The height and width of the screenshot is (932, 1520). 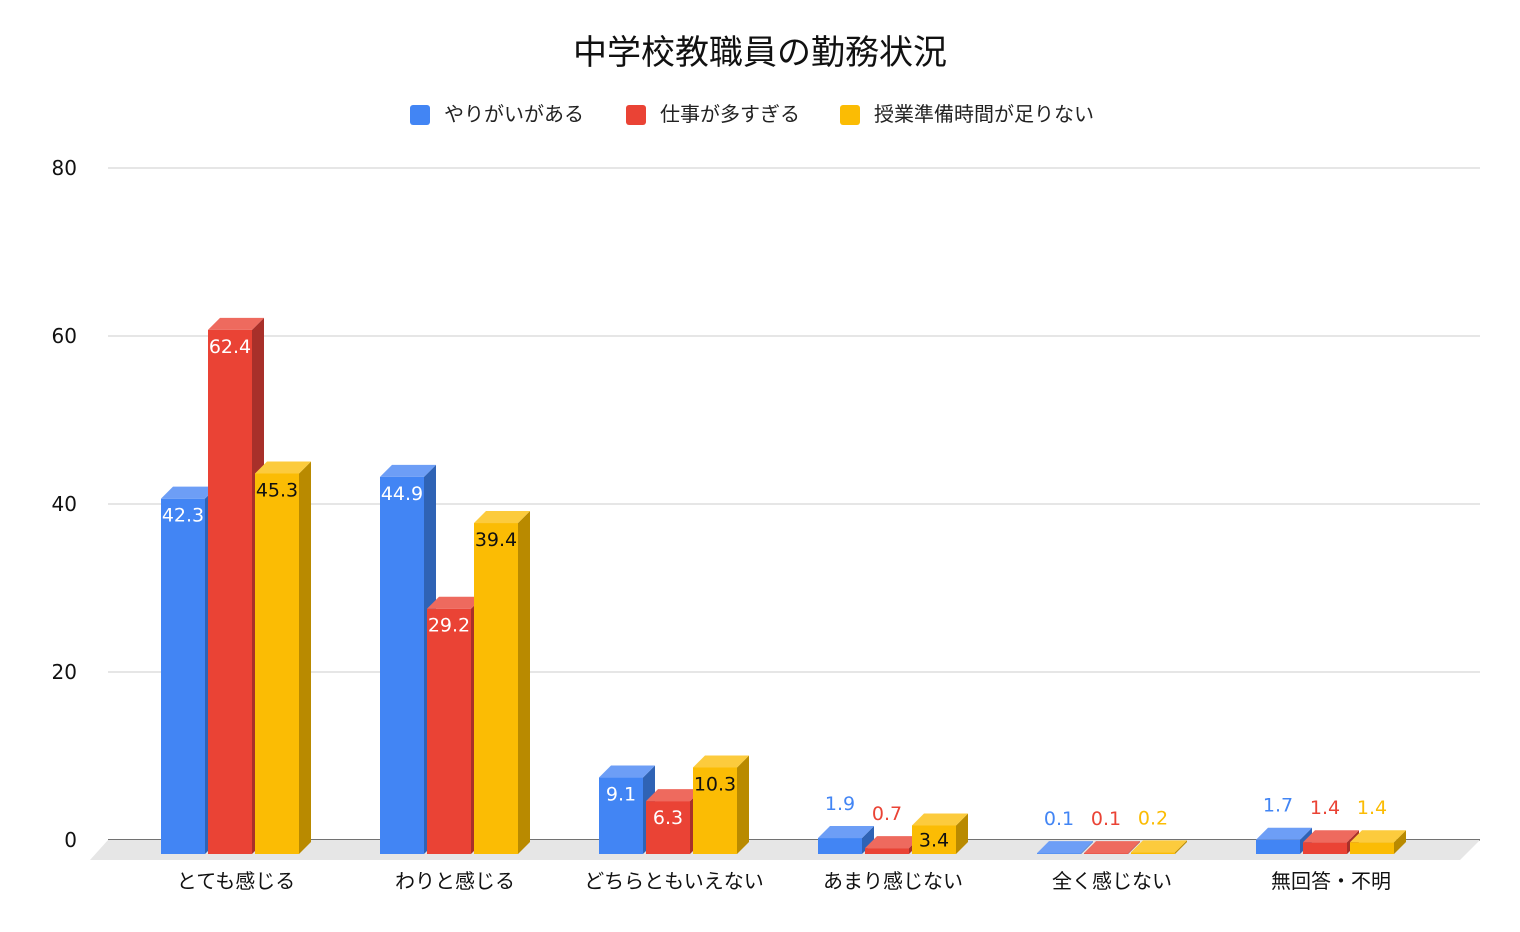 I want to click on x-category-label: あまり感じない, so click(x=893, y=881).